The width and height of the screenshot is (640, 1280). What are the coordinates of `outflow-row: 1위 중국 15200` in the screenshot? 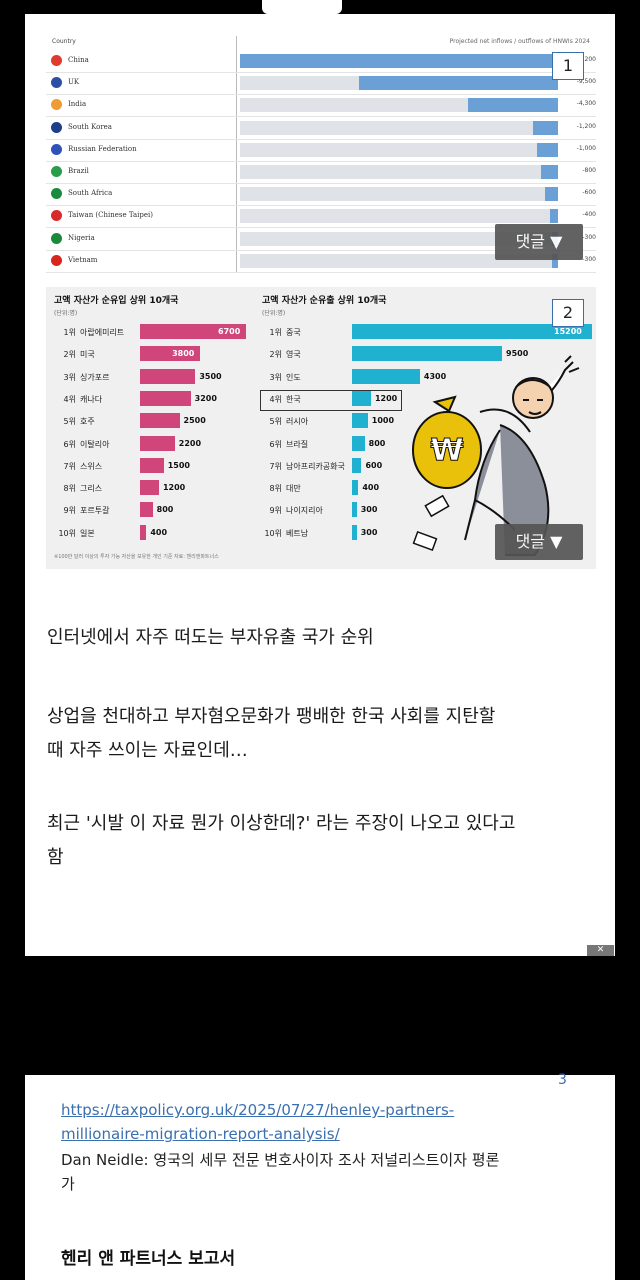 It's located at (426, 331).